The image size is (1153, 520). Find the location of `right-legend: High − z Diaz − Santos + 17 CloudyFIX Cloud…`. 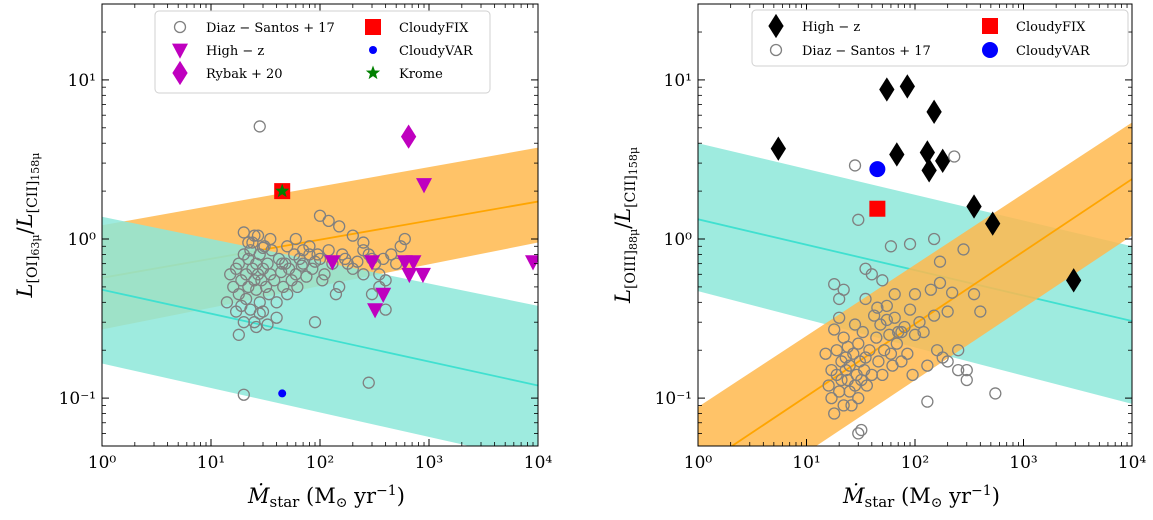

right-legend: High − z Diaz − Santos + 17 CloudyFIX Cloud… is located at coordinates (940, 38).